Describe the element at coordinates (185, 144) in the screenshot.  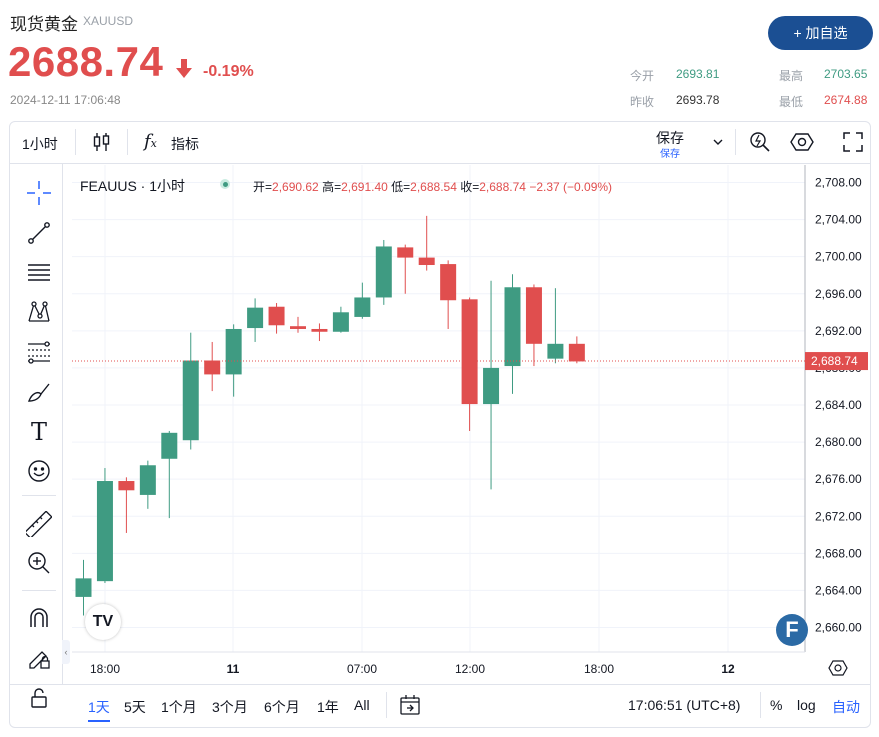
I see `indicators-button: 指标` at that location.